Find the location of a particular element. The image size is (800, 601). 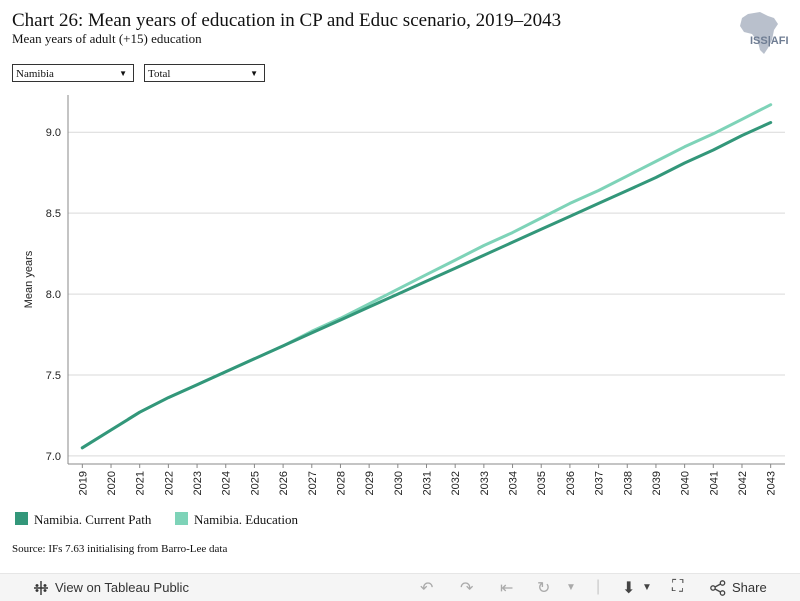

download-icon: ⬇ is located at coordinates (629, 588).